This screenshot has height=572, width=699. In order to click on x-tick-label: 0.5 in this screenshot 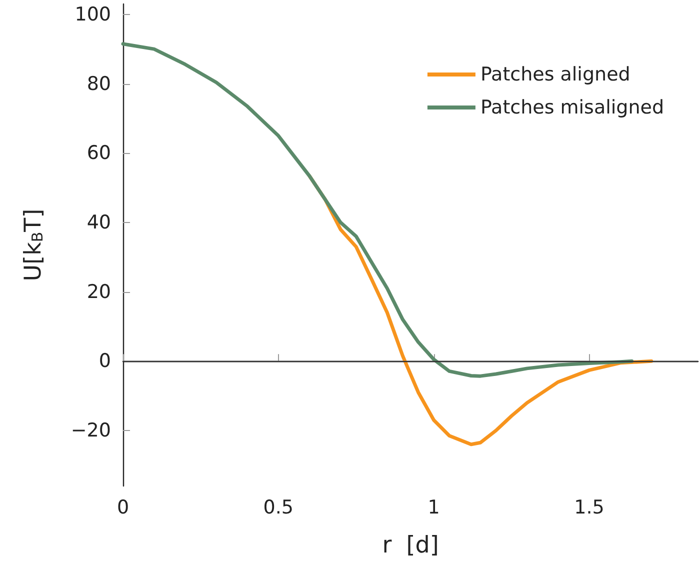, I will do `click(278, 507)`.